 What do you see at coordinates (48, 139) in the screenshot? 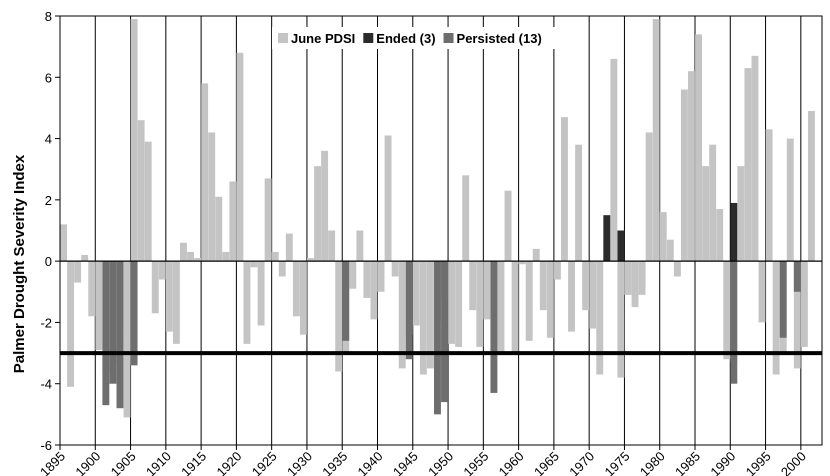
I see `y-tick-label-5: 4` at bounding box center [48, 139].